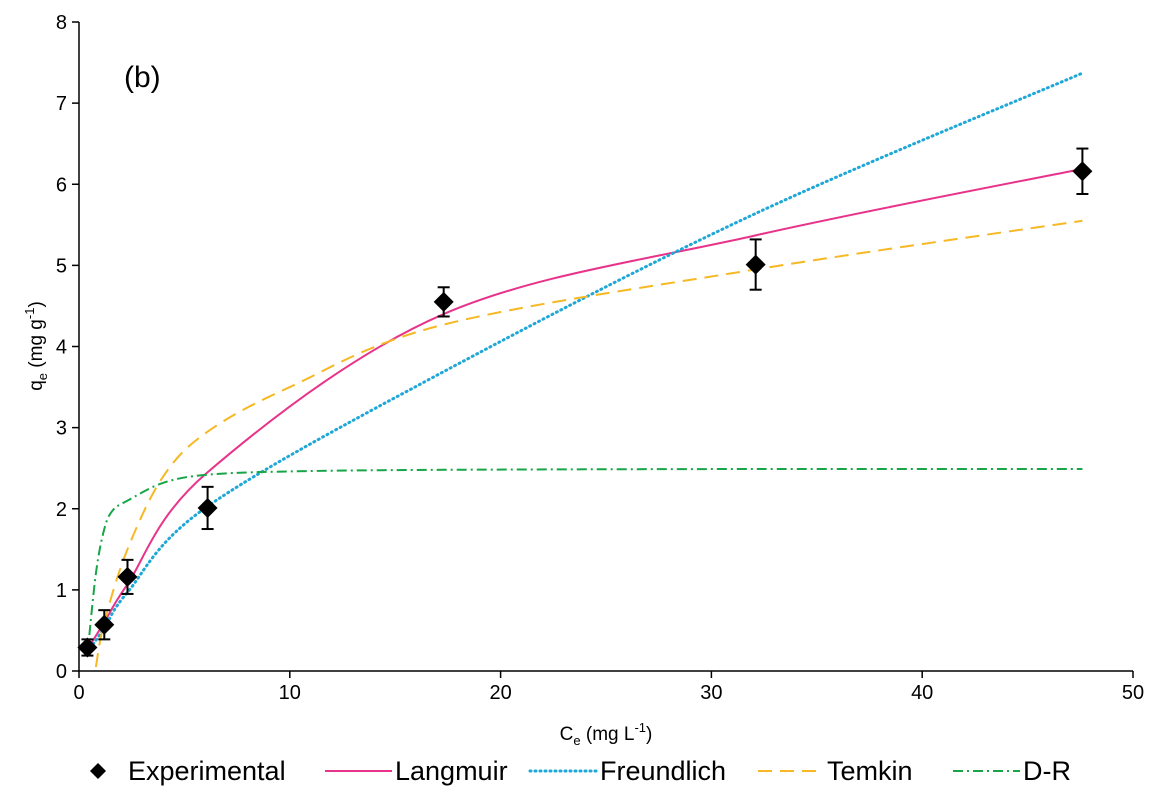 The height and width of the screenshot is (798, 1159). I want to click on x-tick-label: 40, so click(922, 693).